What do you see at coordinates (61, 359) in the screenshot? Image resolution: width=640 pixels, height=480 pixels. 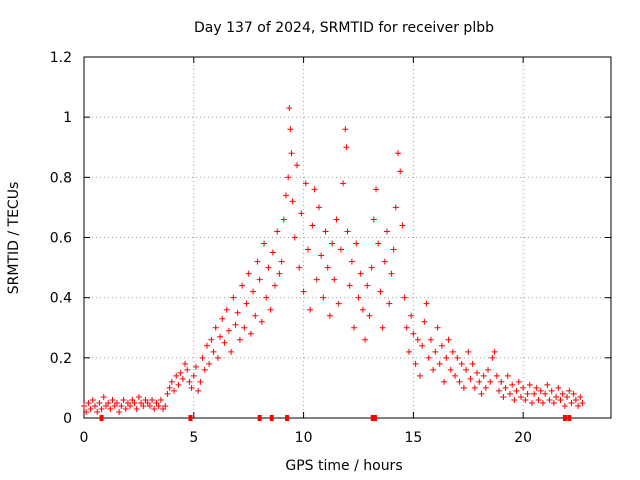 I see `y-tick-label: 0.2` at bounding box center [61, 359].